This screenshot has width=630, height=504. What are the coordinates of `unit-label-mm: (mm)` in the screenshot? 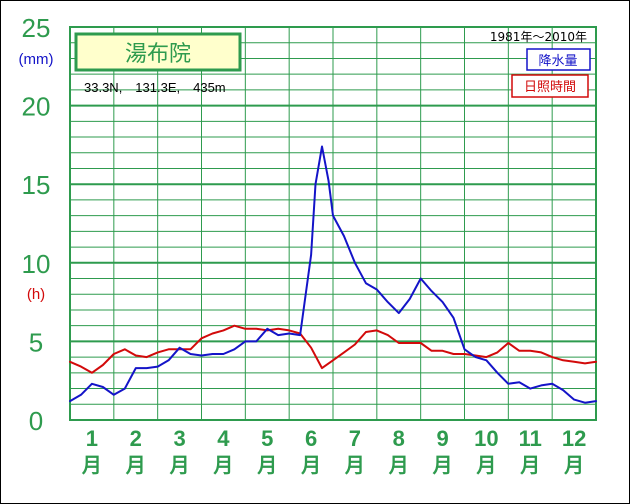 It's located at (36, 59).